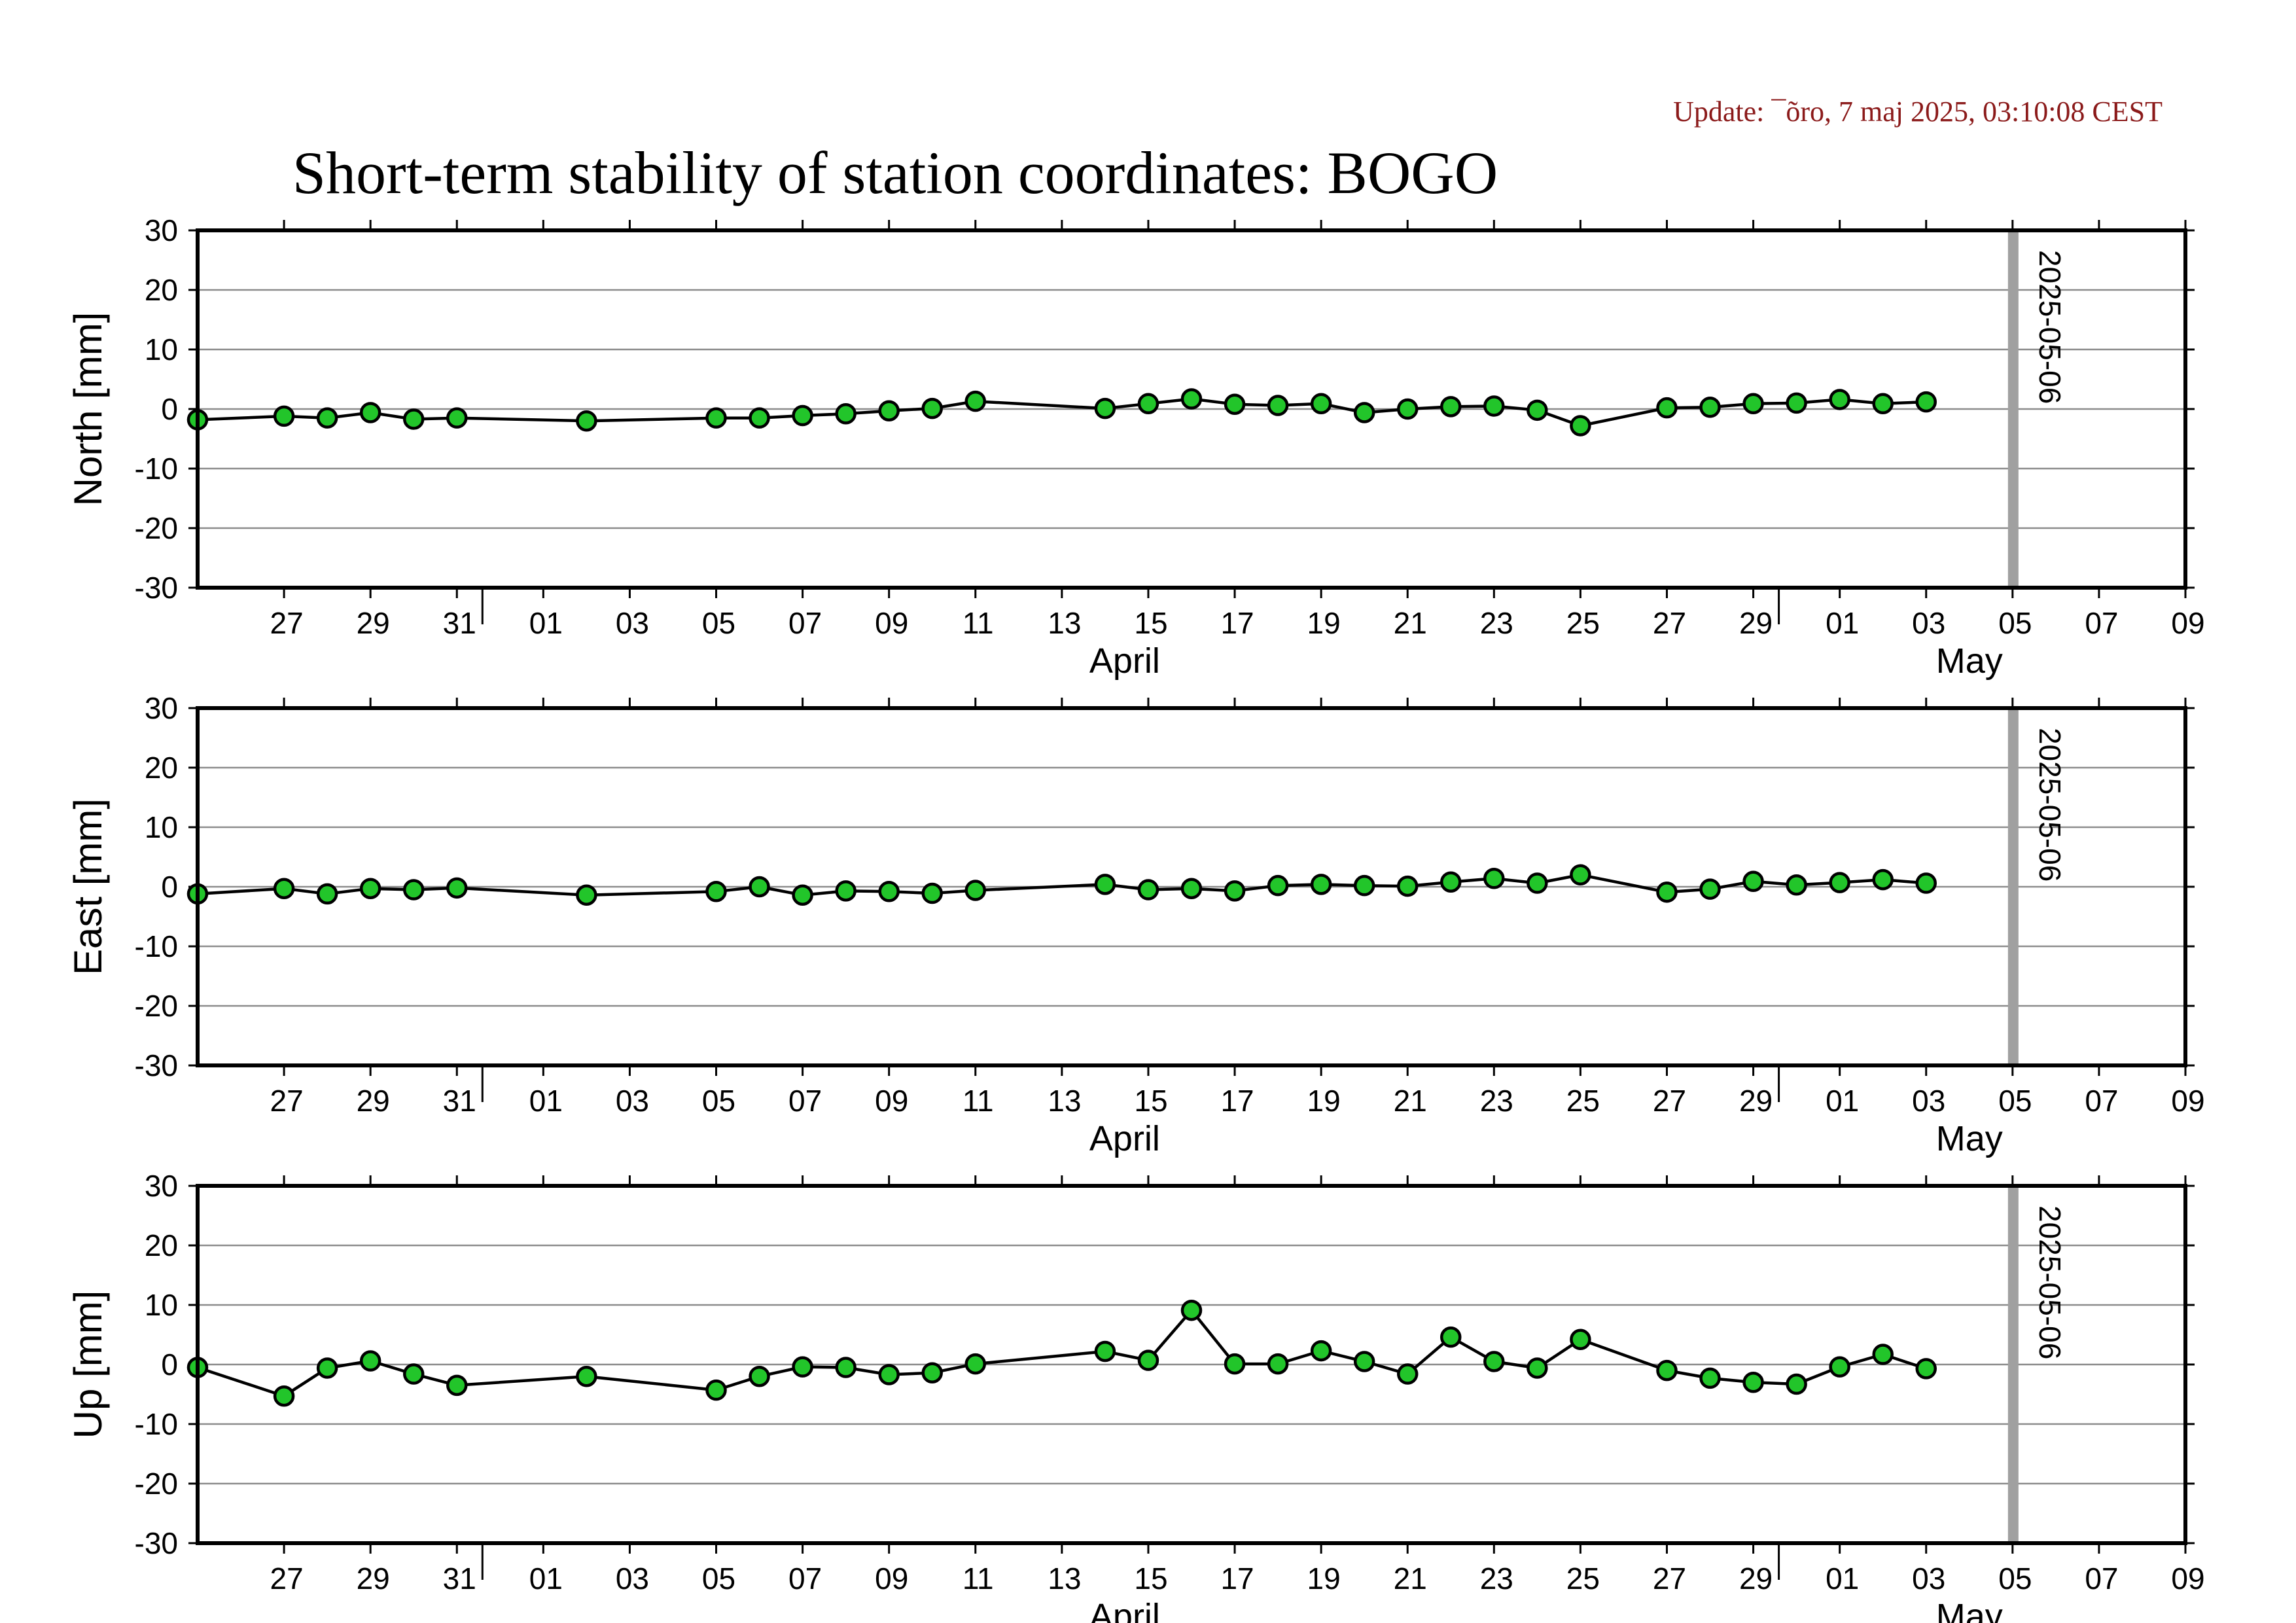 This screenshot has height=1623, width=2296. I want to click on x-tick-label: 13, so click(1065, 1101).